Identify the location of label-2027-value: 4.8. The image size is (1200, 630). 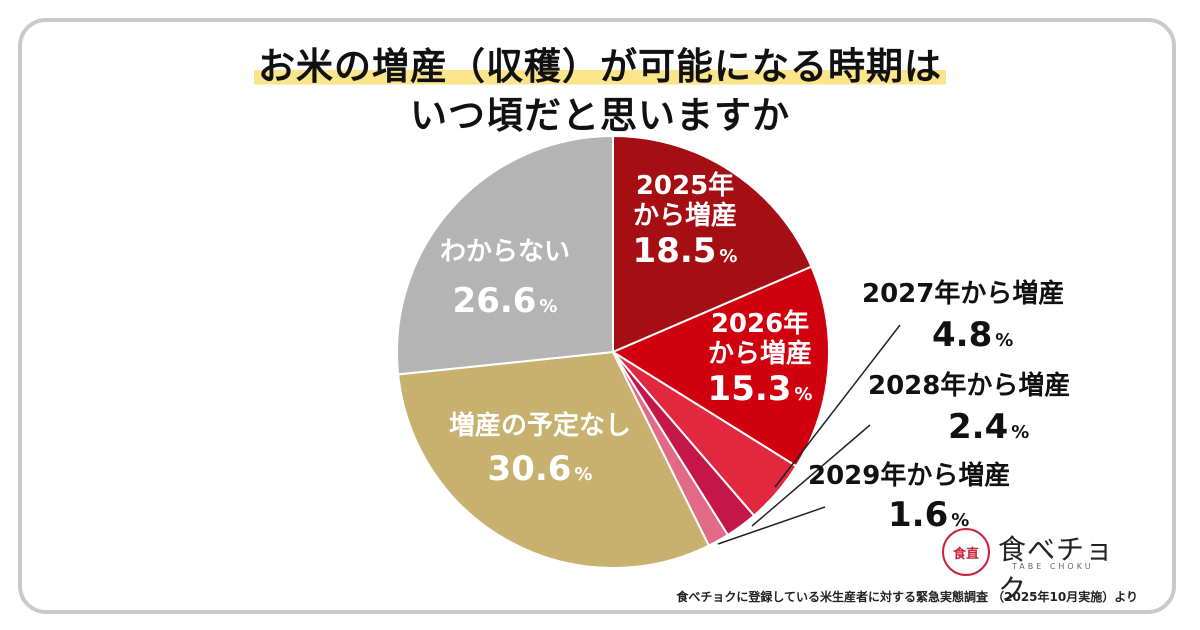
(962, 334).